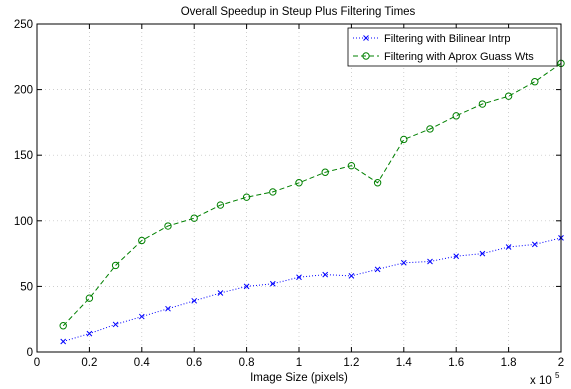  What do you see at coordinates (299, 363) in the screenshot?
I see `x-tick-label: 1` at bounding box center [299, 363].